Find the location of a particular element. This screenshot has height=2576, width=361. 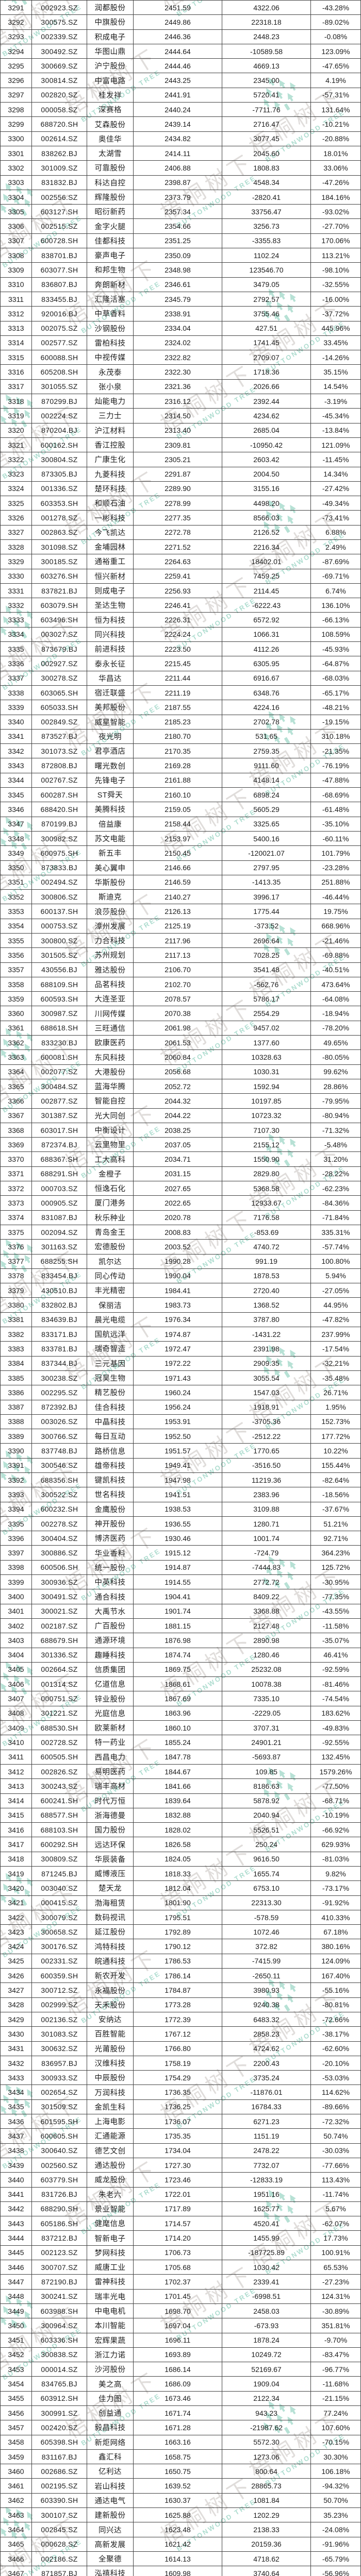

value-current-cell: 2272.78 is located at coordinates (178, 532).